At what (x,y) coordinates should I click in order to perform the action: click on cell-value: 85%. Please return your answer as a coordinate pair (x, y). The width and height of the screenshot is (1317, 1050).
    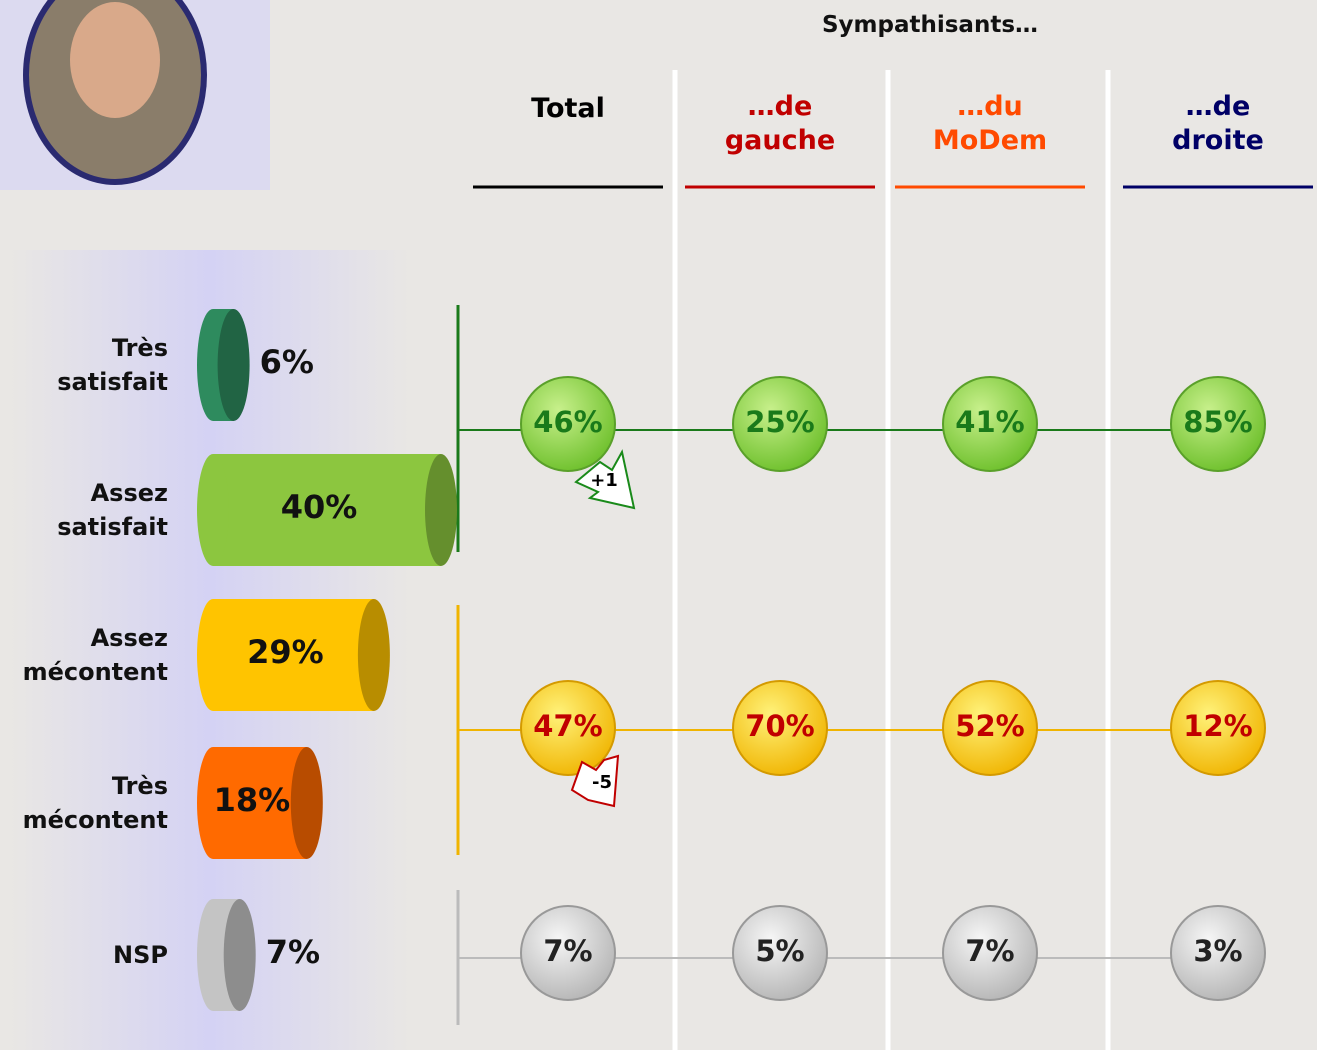
    Looking at the image, I should click on (1218, 422).